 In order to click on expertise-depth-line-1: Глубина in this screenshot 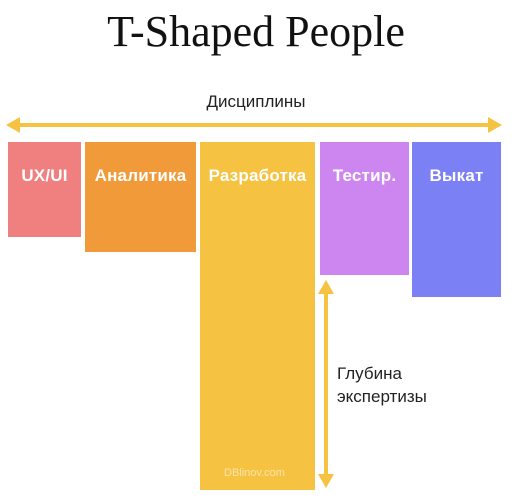, I will do `click(369, 373)`.